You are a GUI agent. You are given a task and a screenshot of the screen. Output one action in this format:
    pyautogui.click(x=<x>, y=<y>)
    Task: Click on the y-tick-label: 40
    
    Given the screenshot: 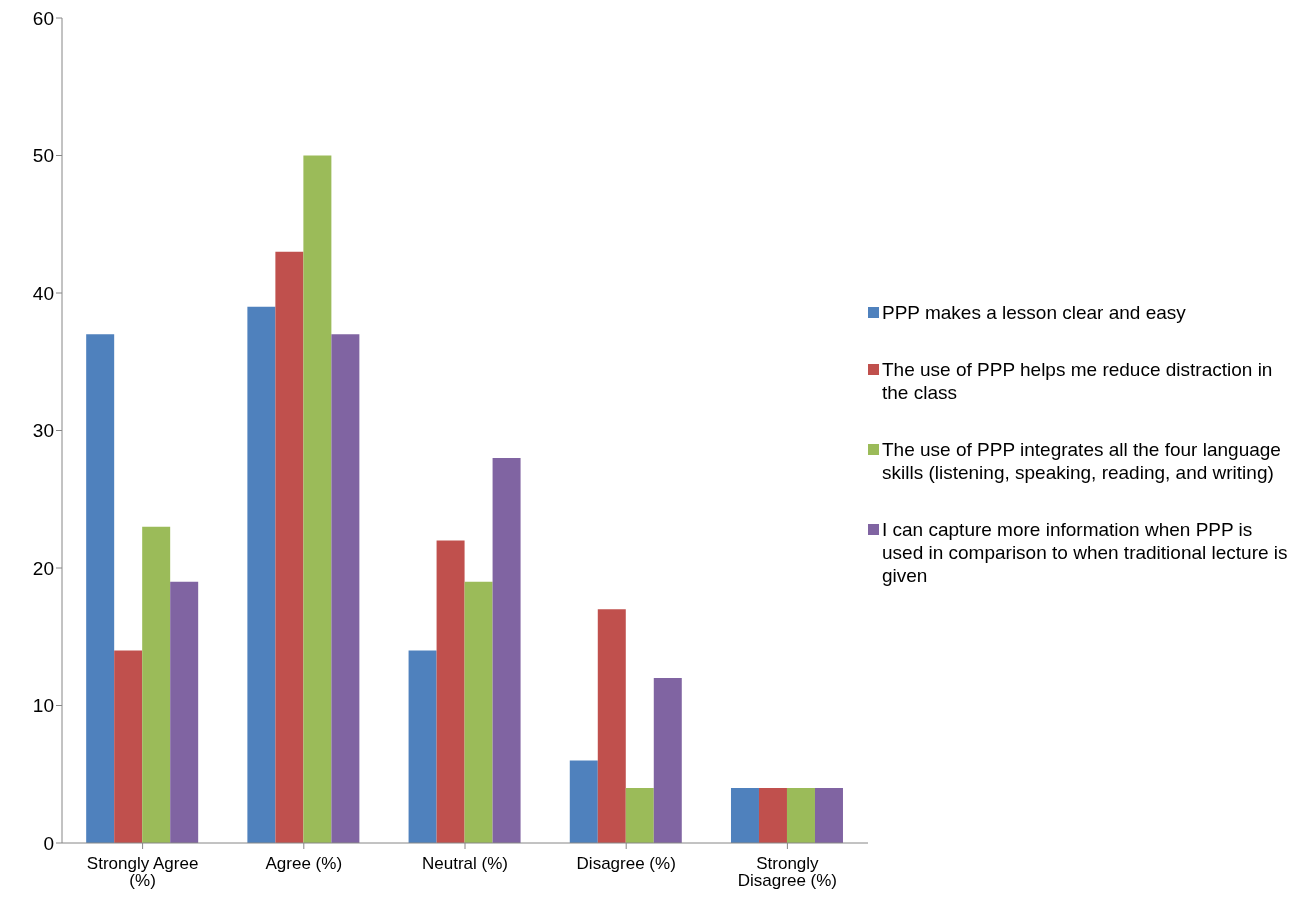 What is the action you would take?
    pyautogui.click(x=43, y=293)
    